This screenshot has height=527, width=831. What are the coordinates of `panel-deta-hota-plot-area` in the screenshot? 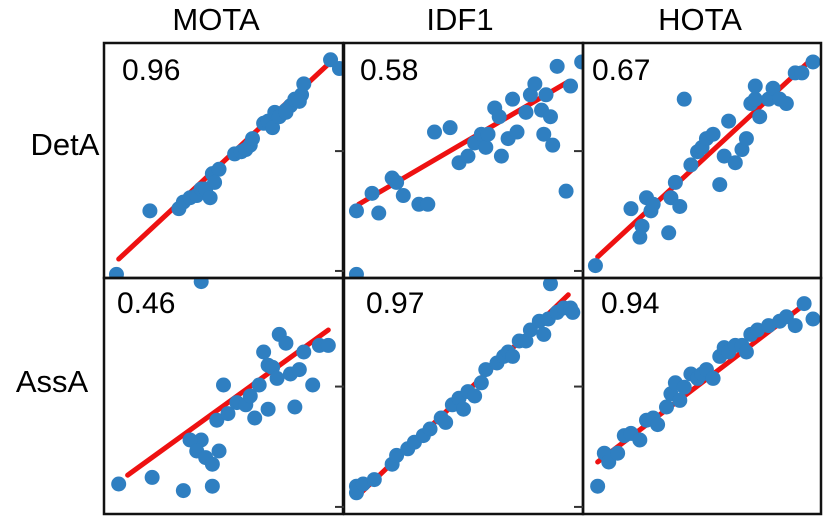 It's located at (704, 164).